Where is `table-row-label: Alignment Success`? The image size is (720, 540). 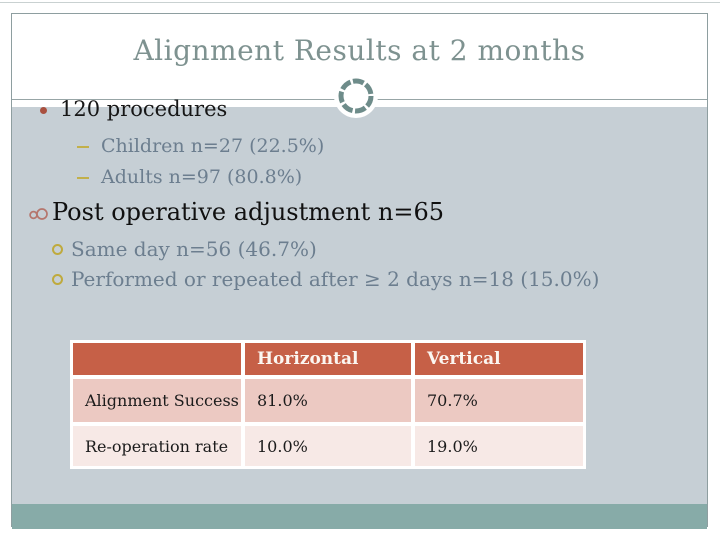
table-row-label: Alignment Success is located at coordinates (157, 400).